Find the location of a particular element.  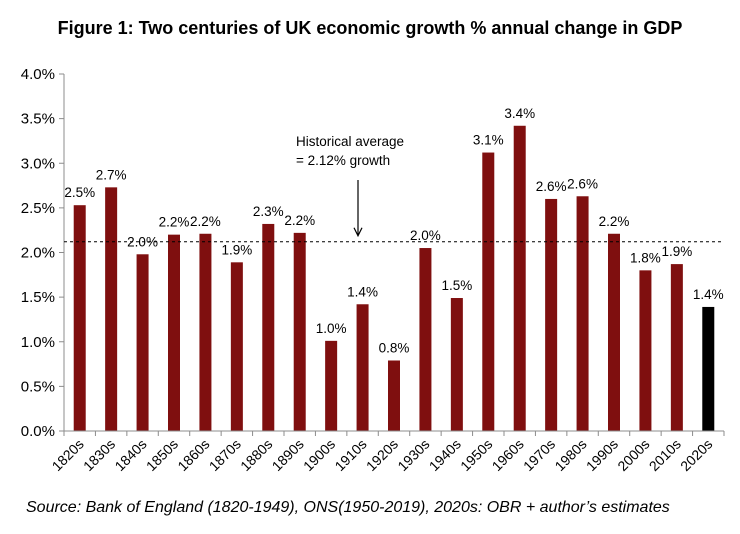

average-annotation-line2: = 2.12% growth is located at coordinates (343, 160).